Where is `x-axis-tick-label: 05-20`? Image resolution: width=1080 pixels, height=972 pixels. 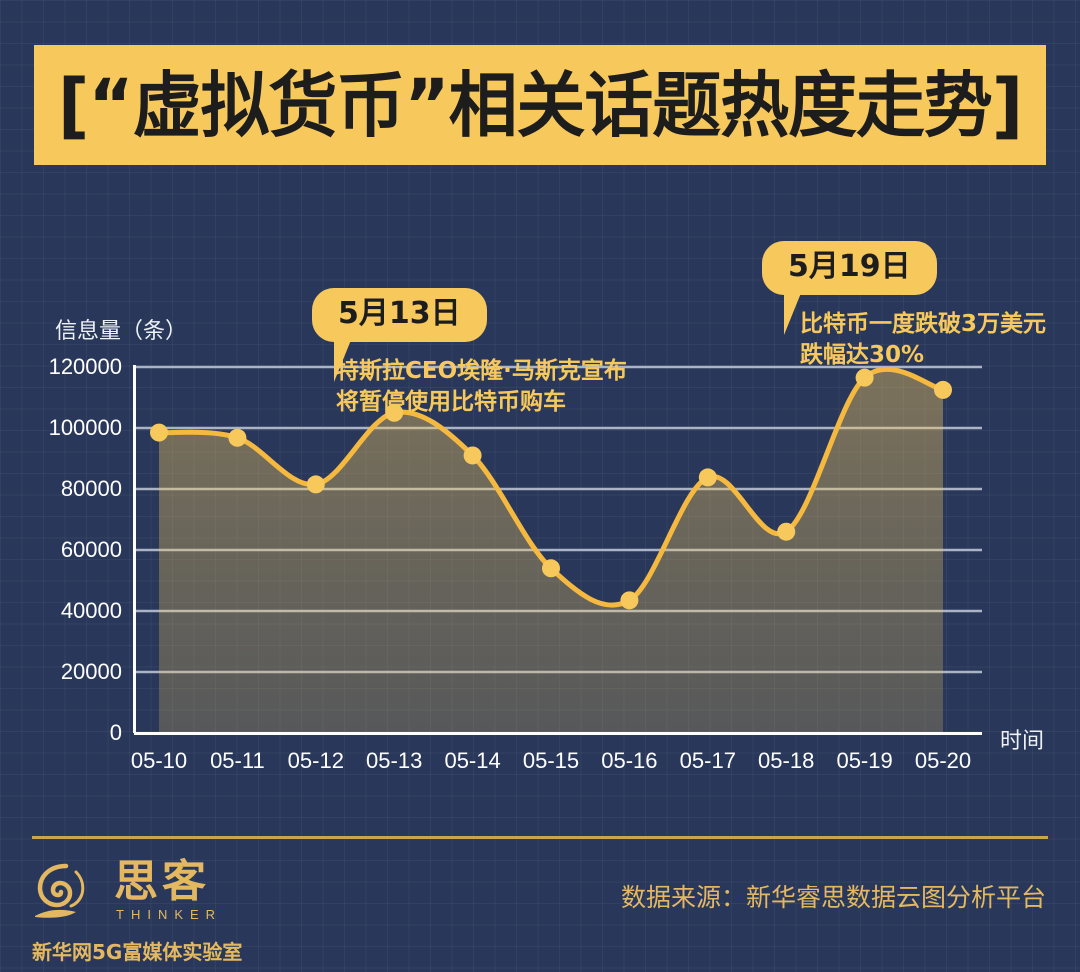 x-axis-tick-label: 05-20 is located at coordinates (943, 760).